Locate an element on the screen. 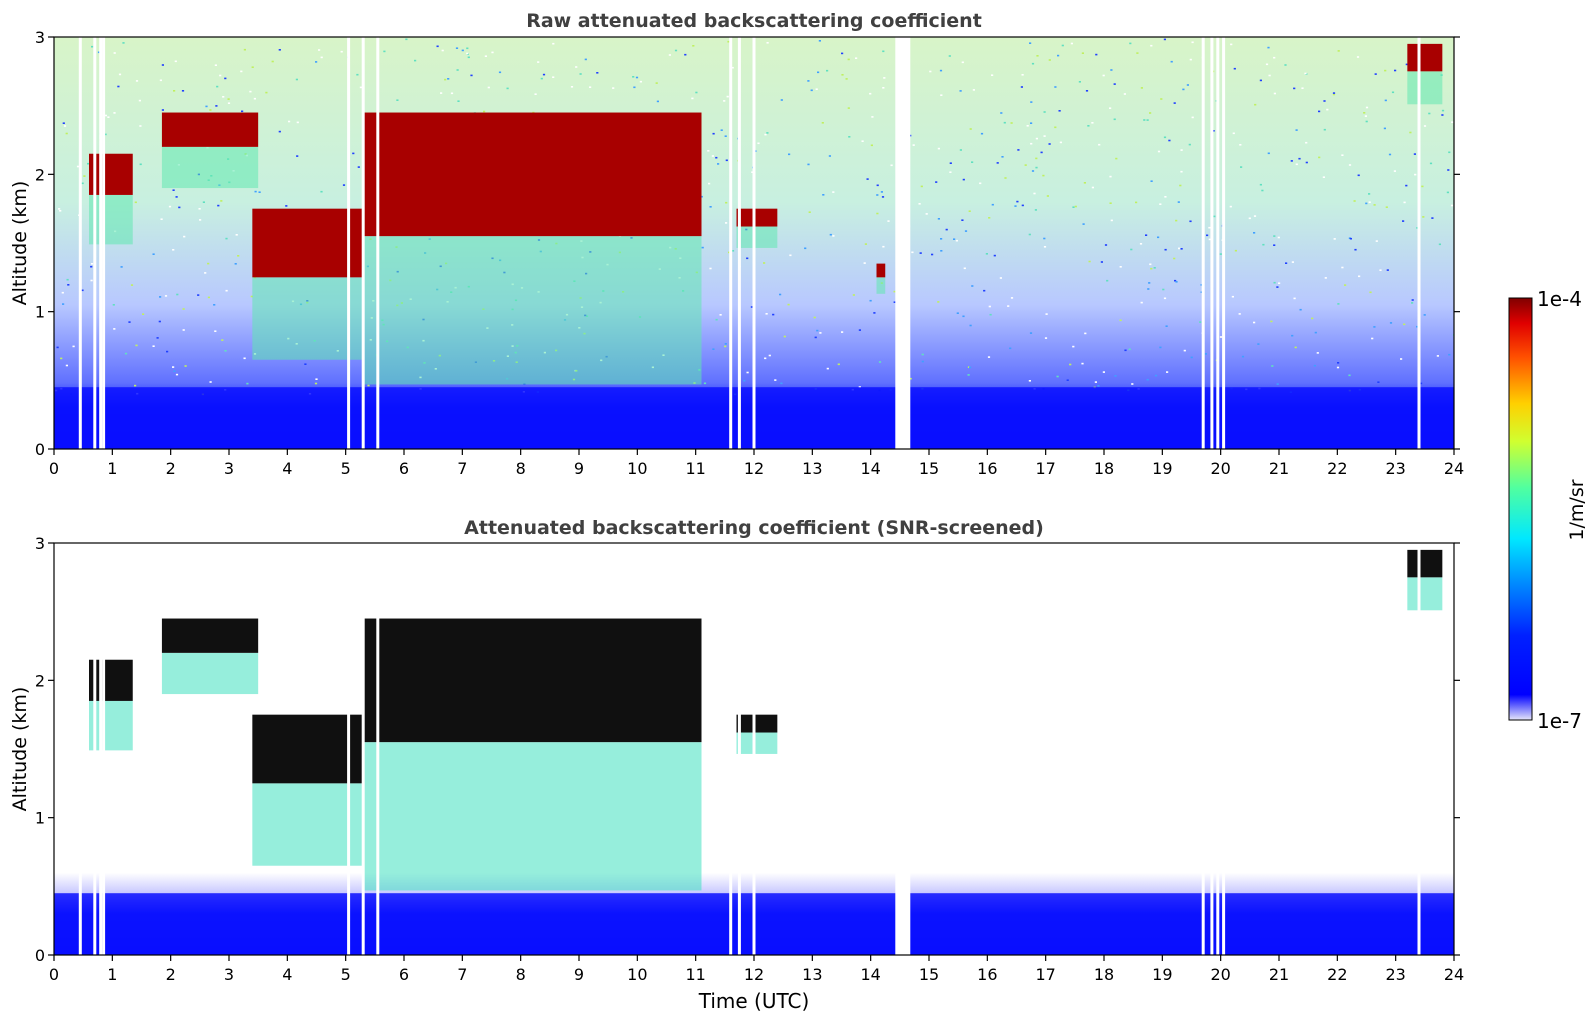 The height and width of the screenshot is (1020, 1595). x-tick-label: 13 is located at coordinates (812, 468).